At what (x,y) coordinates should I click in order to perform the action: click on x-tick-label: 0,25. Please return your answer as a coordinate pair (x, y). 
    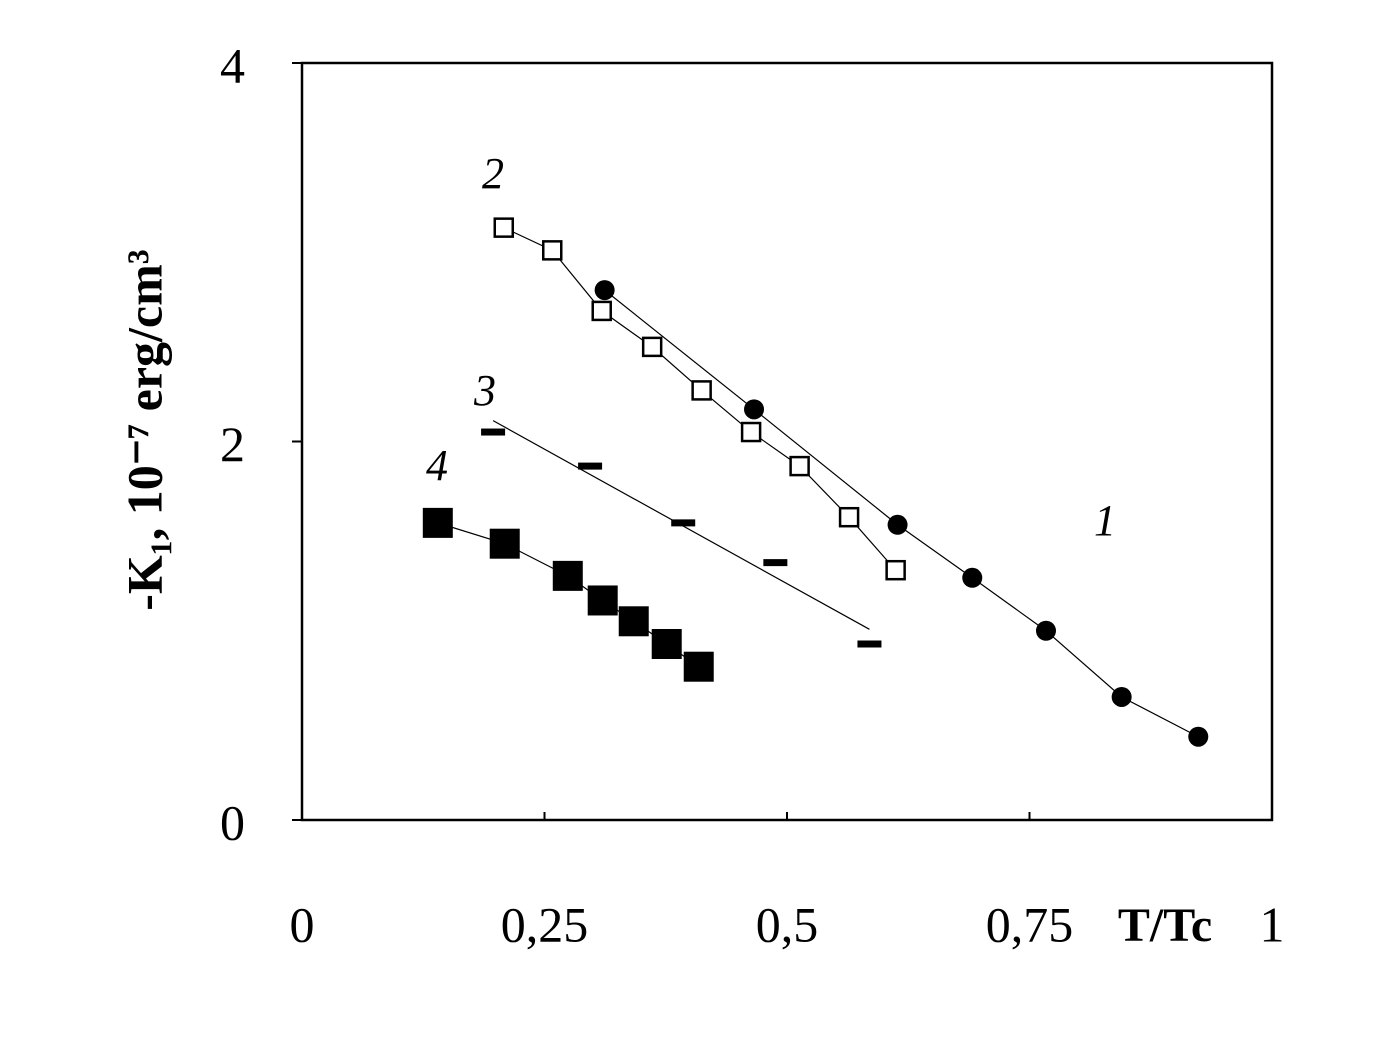
    Looking at the image, I should click on (545, 924).